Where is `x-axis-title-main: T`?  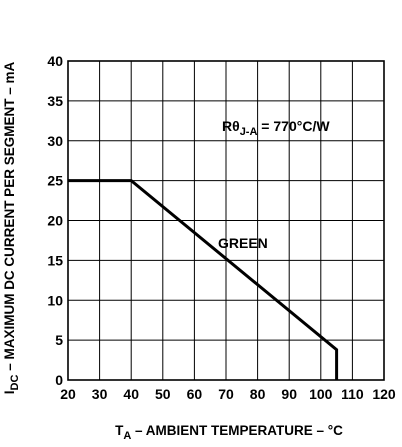
x-axis-title-main: T is located at coordinates (119, 430).